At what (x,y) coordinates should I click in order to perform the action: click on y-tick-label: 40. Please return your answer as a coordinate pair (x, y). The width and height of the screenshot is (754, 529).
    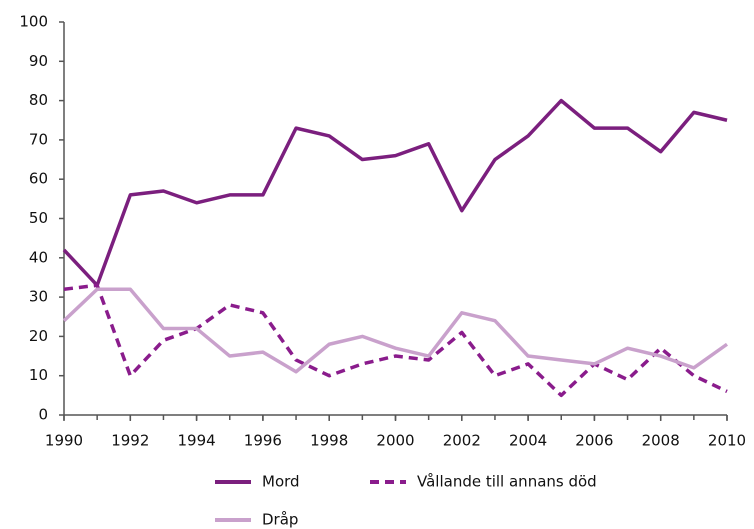
    Looking at the image, I should click on (38, 257).